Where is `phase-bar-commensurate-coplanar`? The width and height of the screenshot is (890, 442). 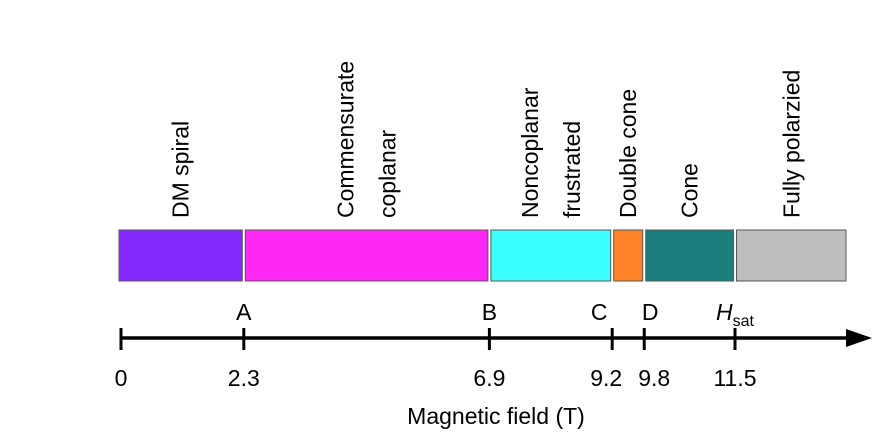 phase-bar-commensurate-coplanar is located at coordinates (366, 255).